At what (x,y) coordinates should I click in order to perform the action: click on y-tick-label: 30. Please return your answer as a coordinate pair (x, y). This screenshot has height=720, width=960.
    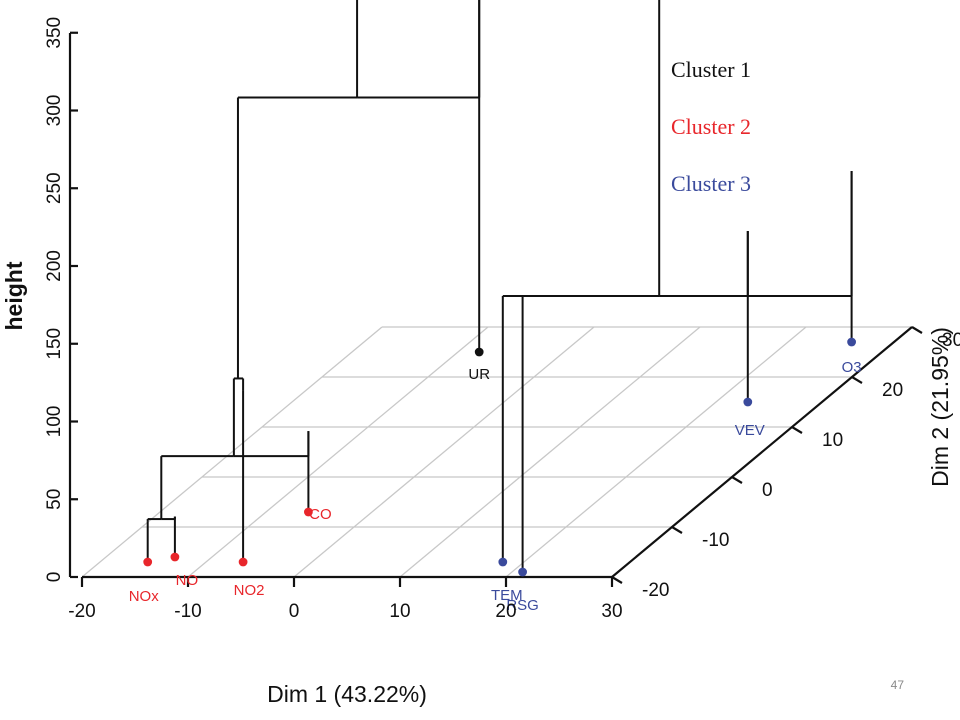
    Looking at the image, I should click on (951, 340).